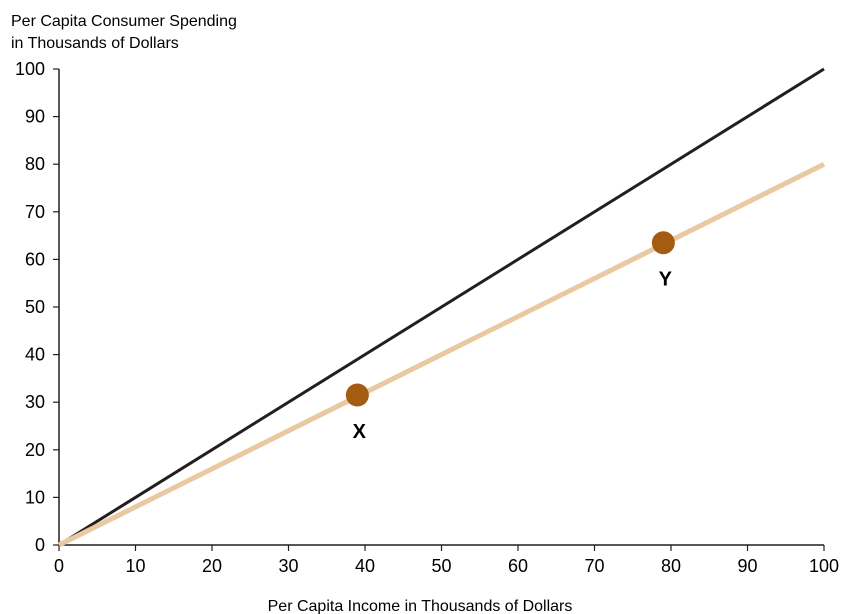 The width and height of the screenshot is (841, 614). Describe the element at coordinates (441, 566) in the screenshot. I see `x-tick-label: 50` at that location.